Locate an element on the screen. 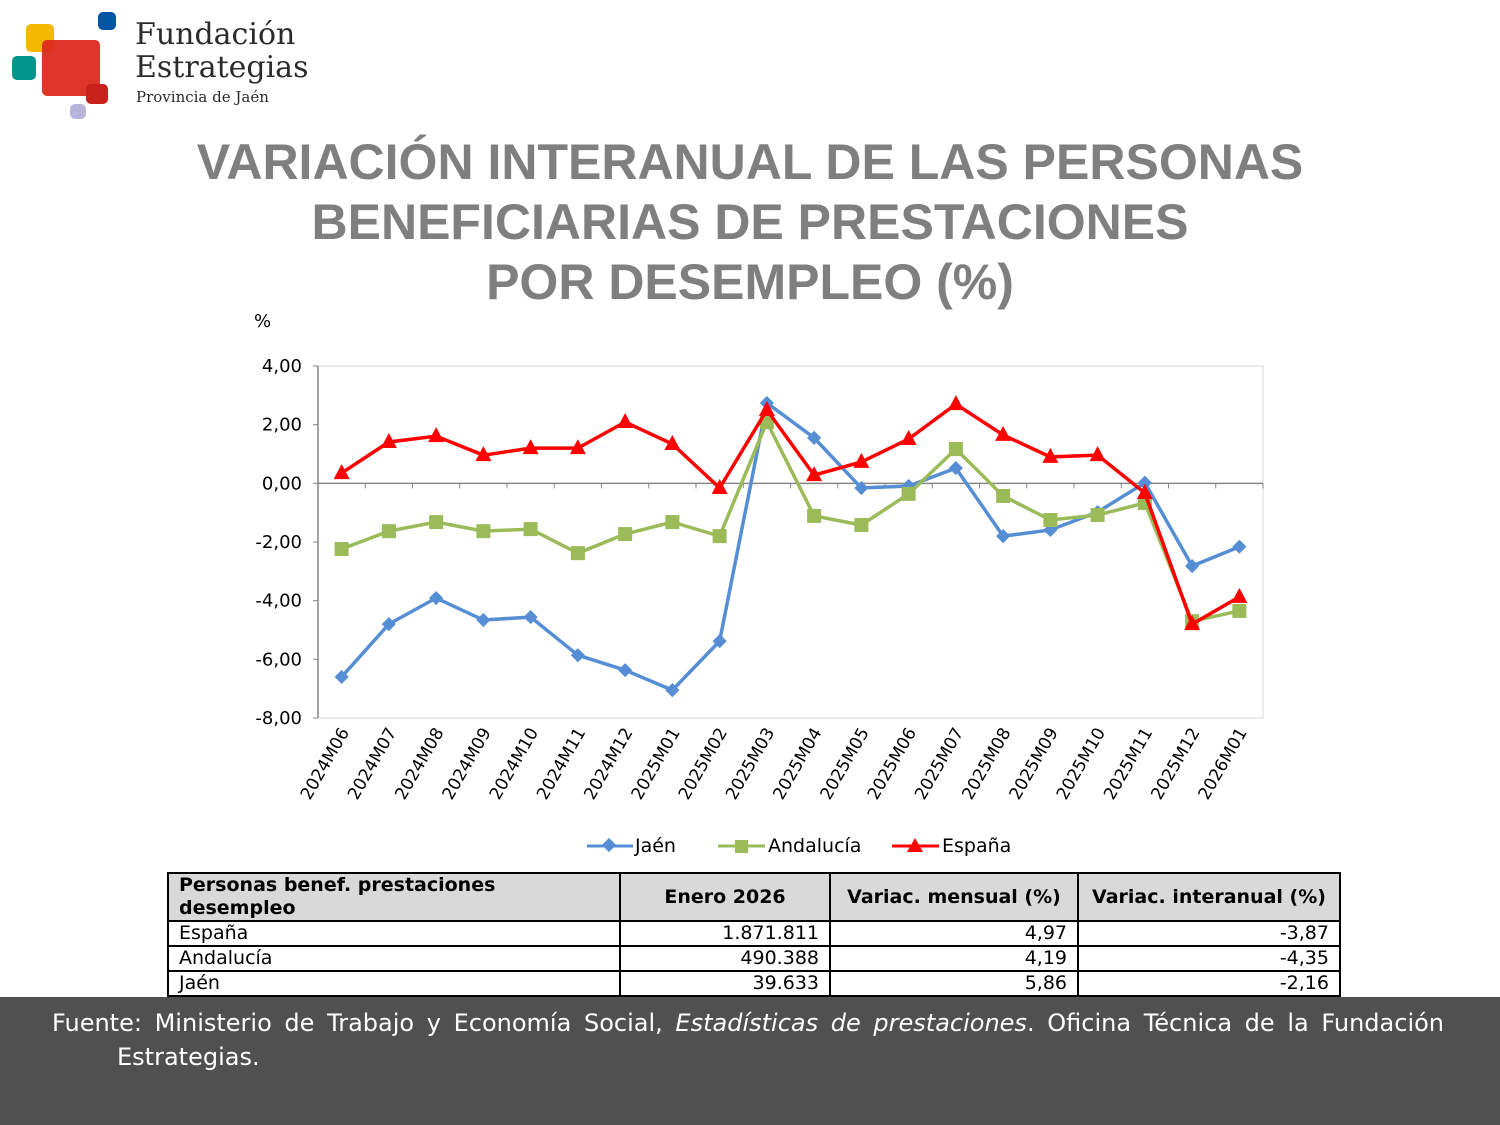  y-tick-label: 0,00 is located at coordinates (282, 483).